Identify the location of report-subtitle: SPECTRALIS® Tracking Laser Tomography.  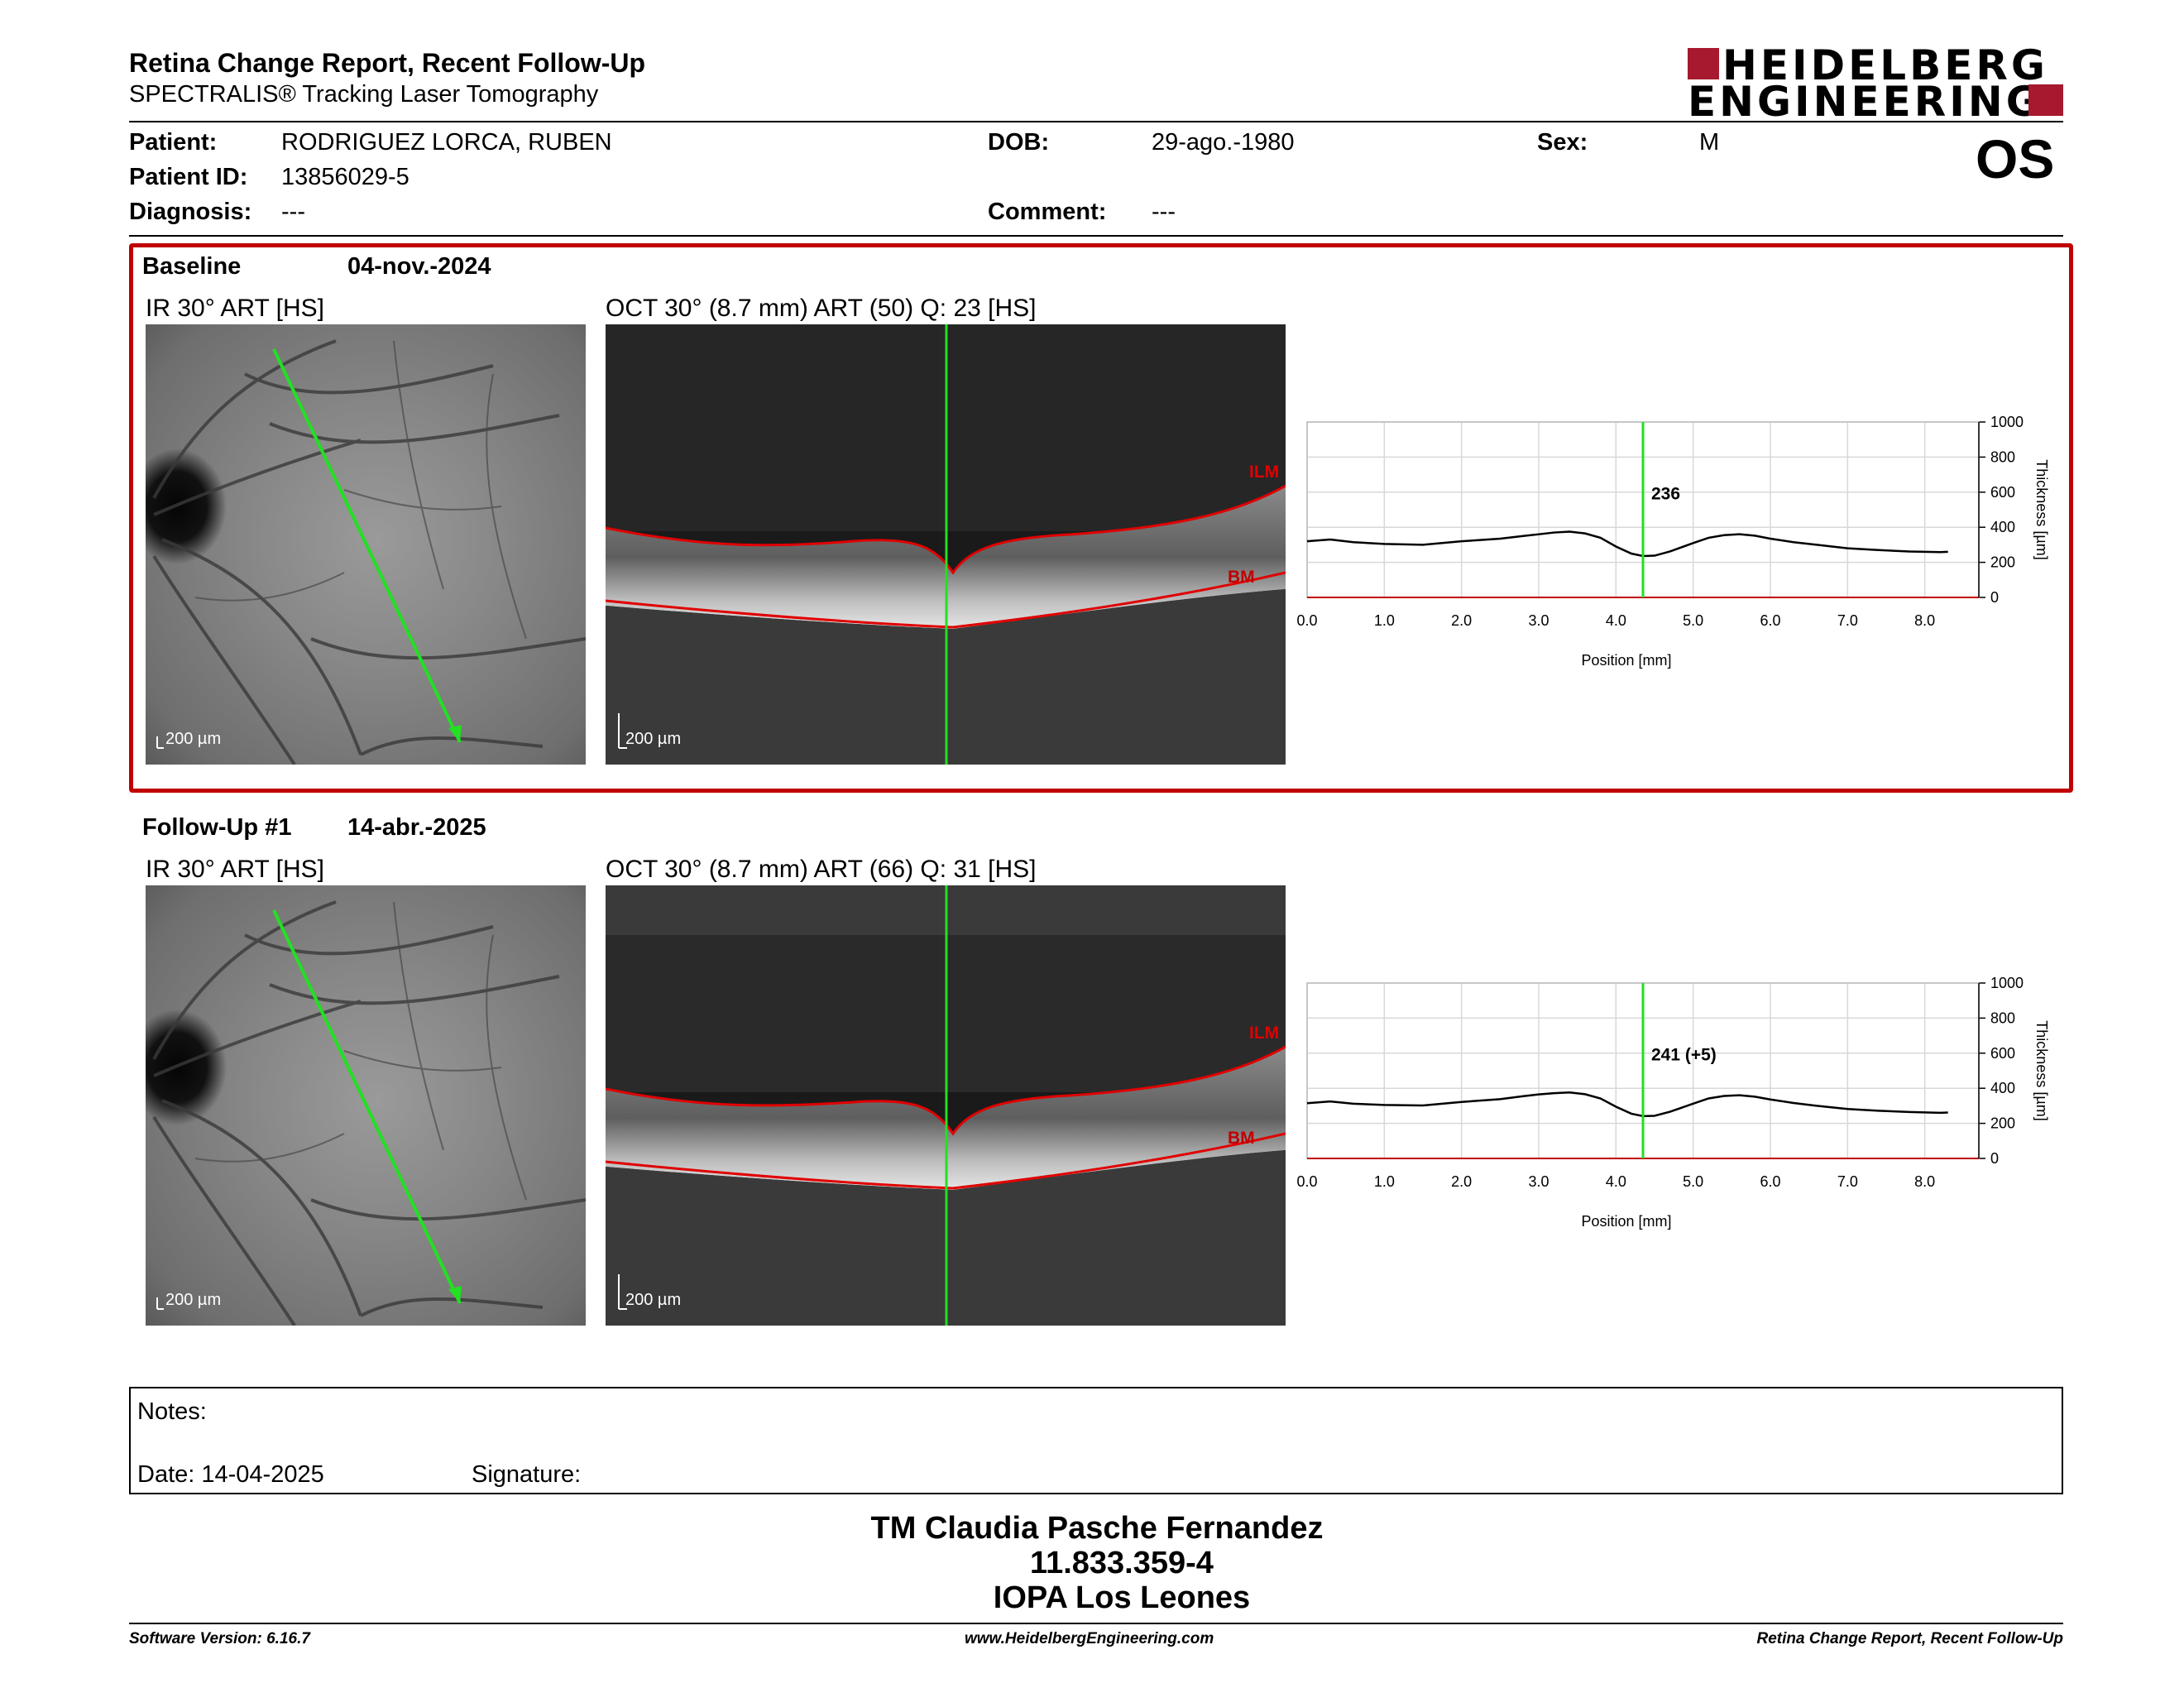
(364, 94).